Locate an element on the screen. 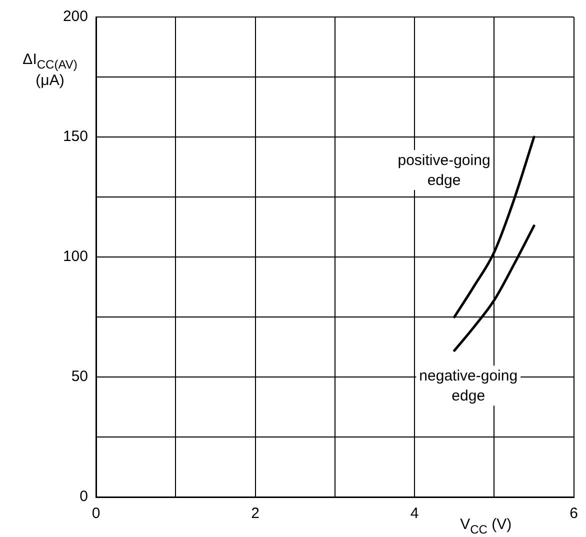 The image size is (586, 537). y-tick-label: 100 is located at coordinates (75, 257).